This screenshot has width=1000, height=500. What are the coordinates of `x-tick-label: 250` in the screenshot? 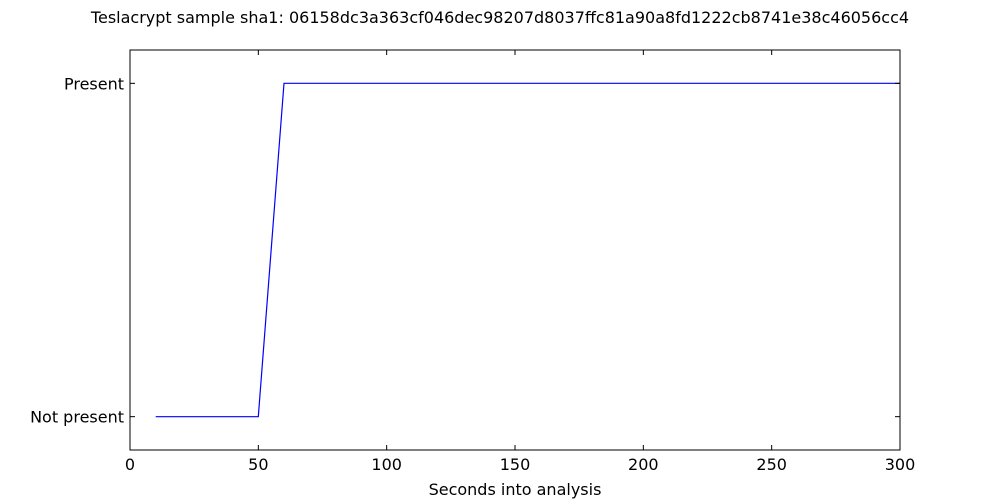 It's located at (771, 464).